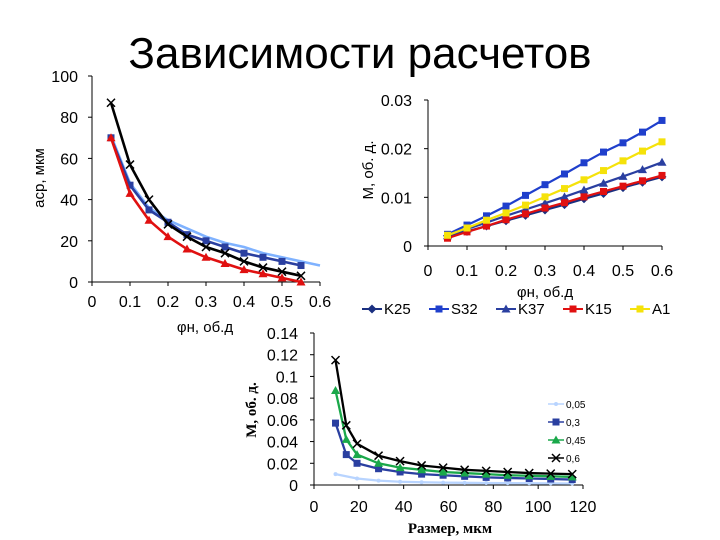 The image size is (720, 540). I want to click on chart2-x-tick-label: 0.1, so click(467, 271).